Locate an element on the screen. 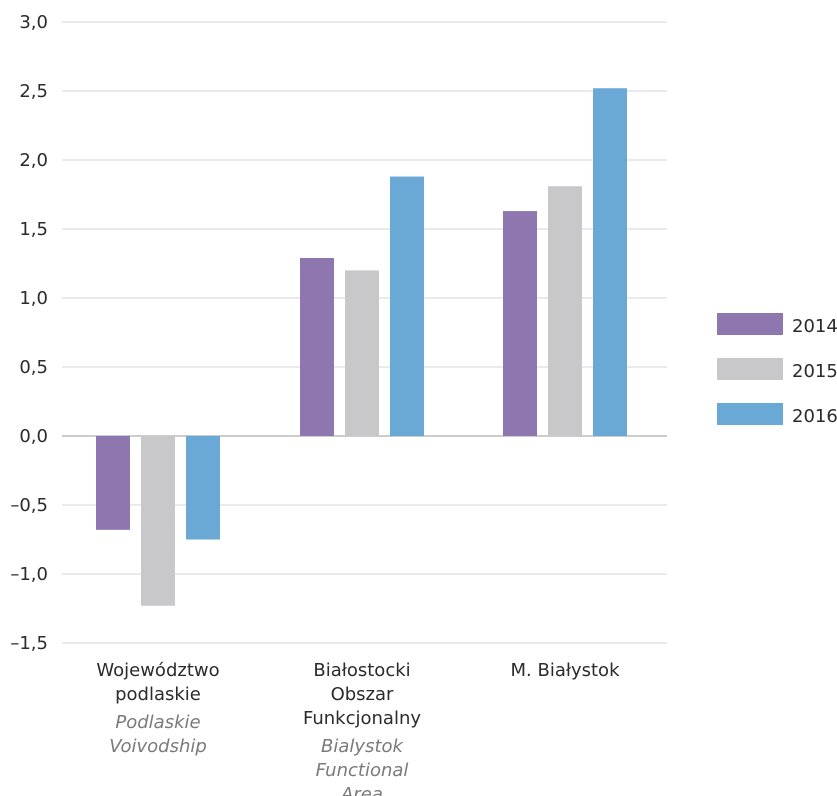  x-category-label: Funkcjonalny is located at coordinates (362, 718).